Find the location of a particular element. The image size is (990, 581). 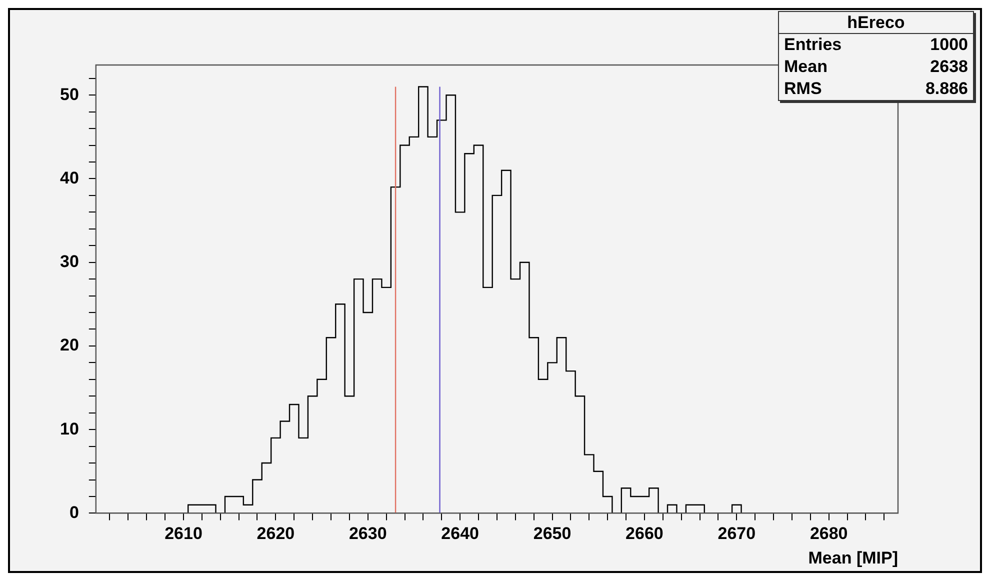

x-tick-label: 2630 is located at coordinates (367, 534).